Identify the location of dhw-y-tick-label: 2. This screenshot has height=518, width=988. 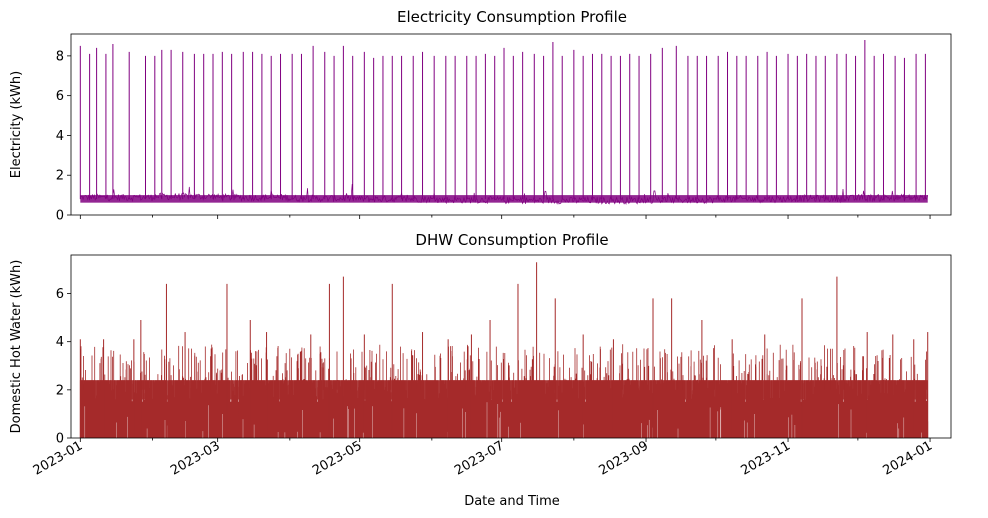
(60, 390).